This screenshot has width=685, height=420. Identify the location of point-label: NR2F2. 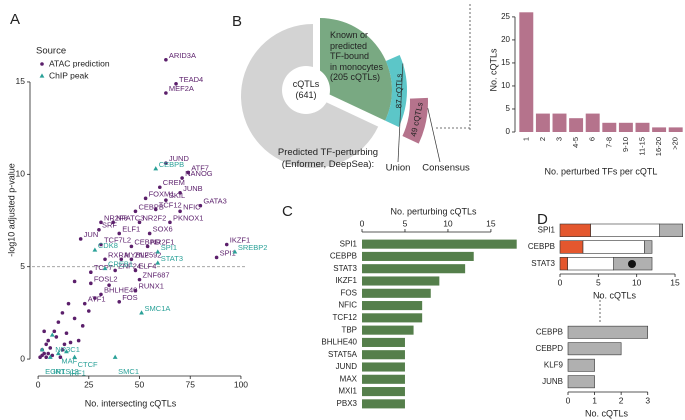
(155, 217).